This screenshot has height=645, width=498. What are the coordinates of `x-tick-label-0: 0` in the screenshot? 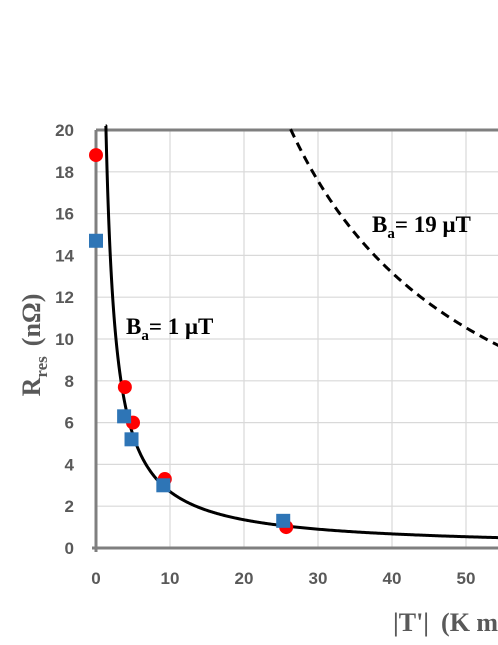 It's located at (95, 578).